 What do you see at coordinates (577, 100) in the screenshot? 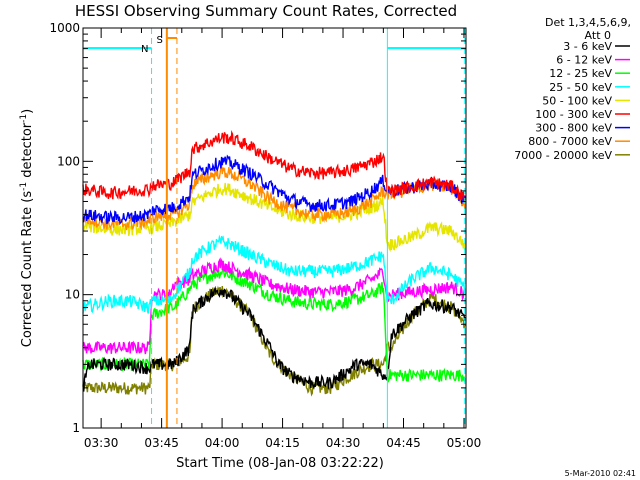
I see `legend-entry-label: 50 - 100 keV` at bounding box center [577, 100].